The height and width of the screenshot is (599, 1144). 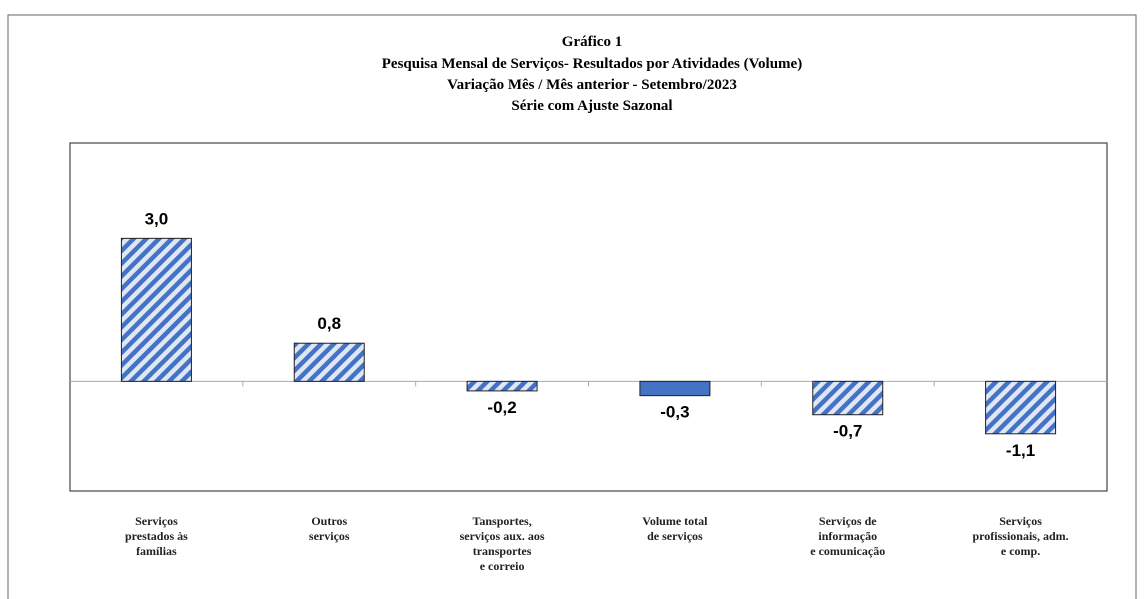 I want to click on x-tick-label: Serviços prestados às famílias, so click(x=156, y=536).